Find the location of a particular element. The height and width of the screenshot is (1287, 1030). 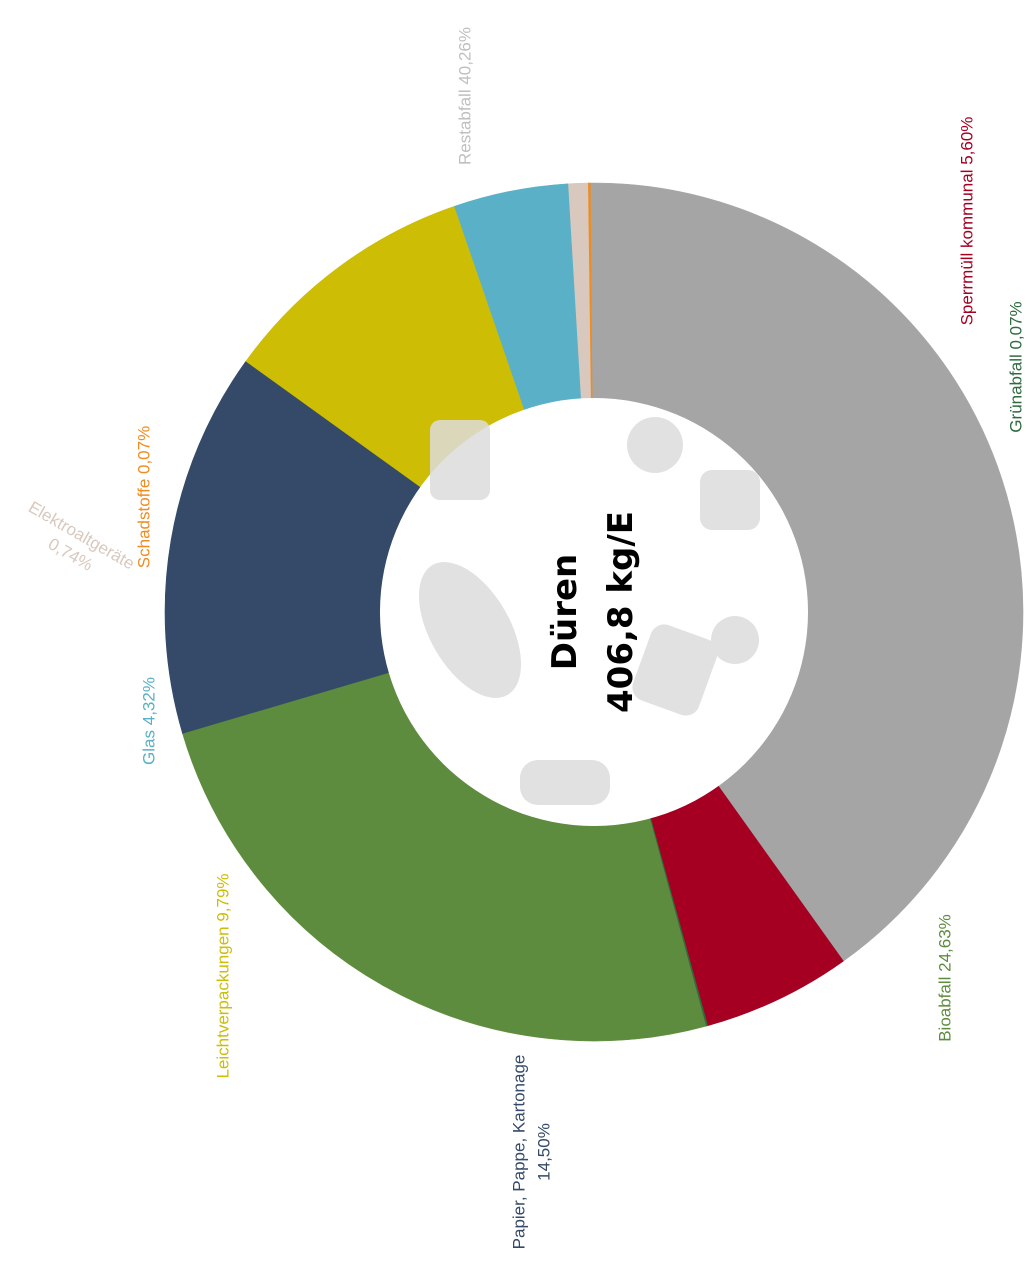

label-sperrmuell-text: Sperrmüll kommunal 5,60% is located at coordinates (966, 221).